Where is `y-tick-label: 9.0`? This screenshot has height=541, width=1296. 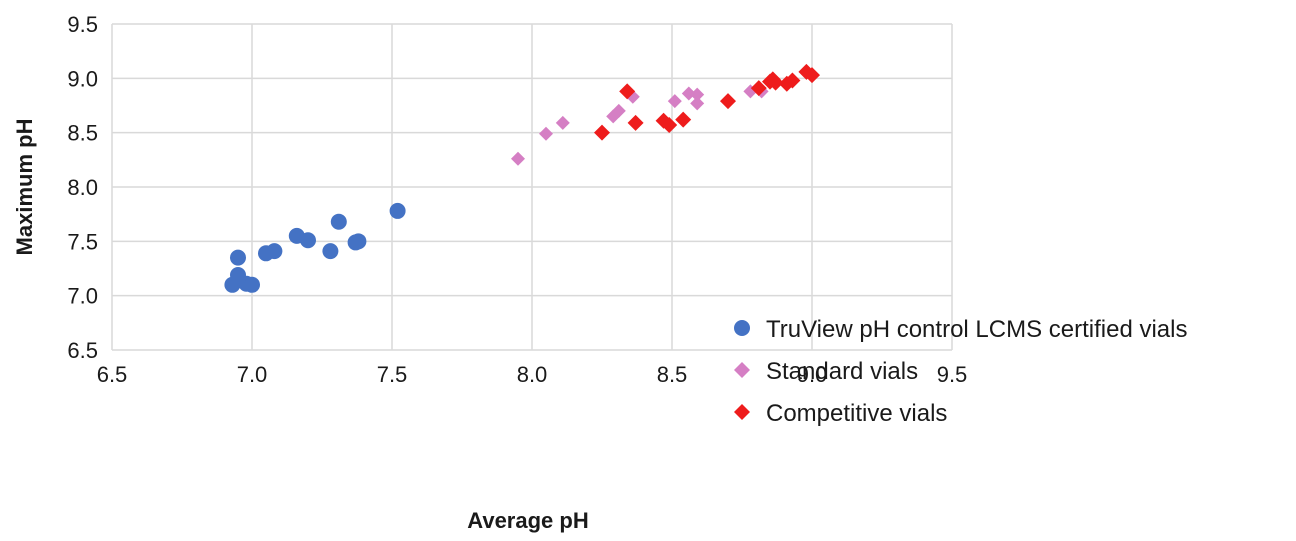 y-tick-label: 9.0 is located at coordinates (82, 78).